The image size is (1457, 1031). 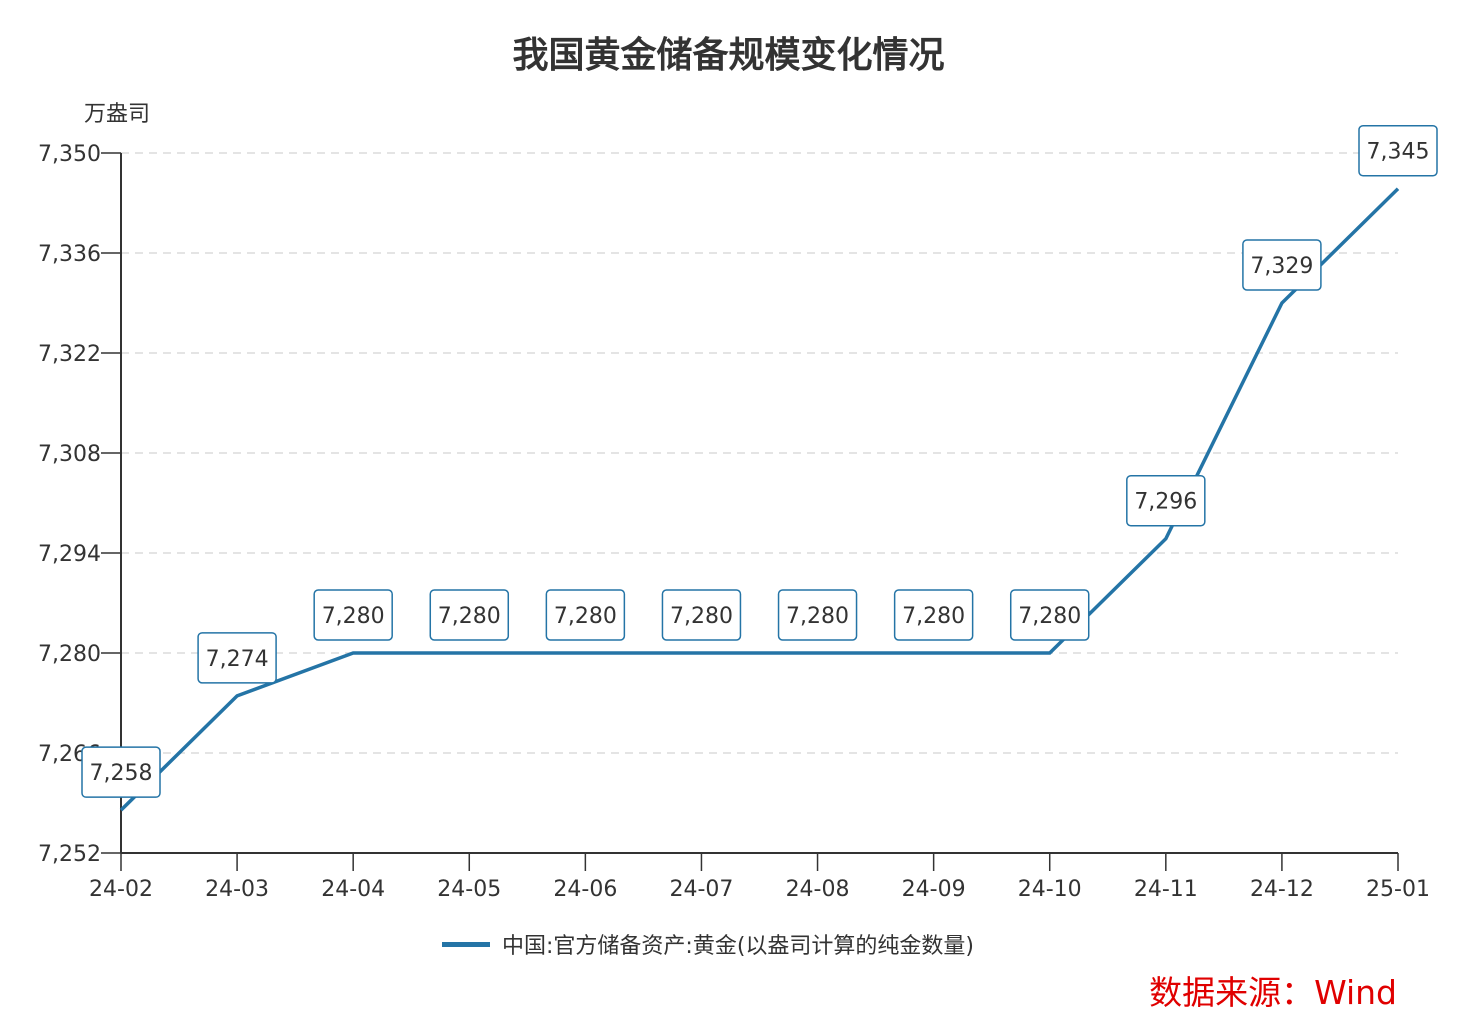 I want to click on x-tick-label: 24-08, so click(x=818, y=889).